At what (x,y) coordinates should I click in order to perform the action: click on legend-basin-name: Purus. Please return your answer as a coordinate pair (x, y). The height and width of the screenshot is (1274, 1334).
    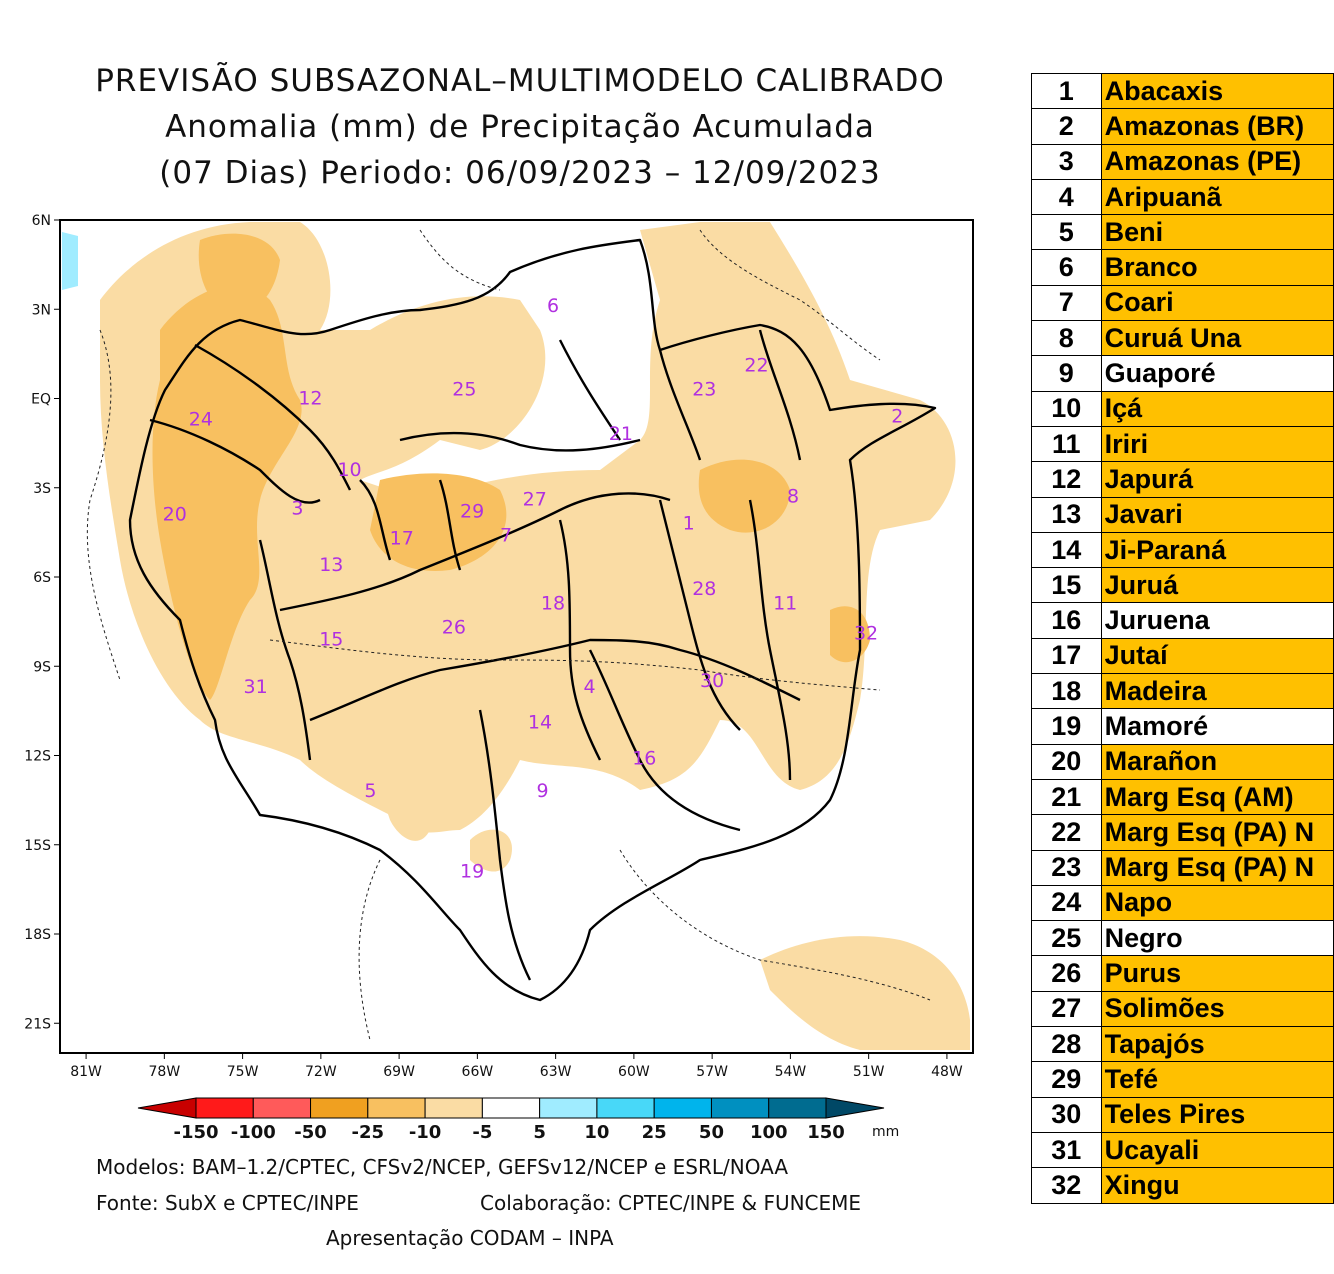
    Looking at the image, I should click on (1217, 973).